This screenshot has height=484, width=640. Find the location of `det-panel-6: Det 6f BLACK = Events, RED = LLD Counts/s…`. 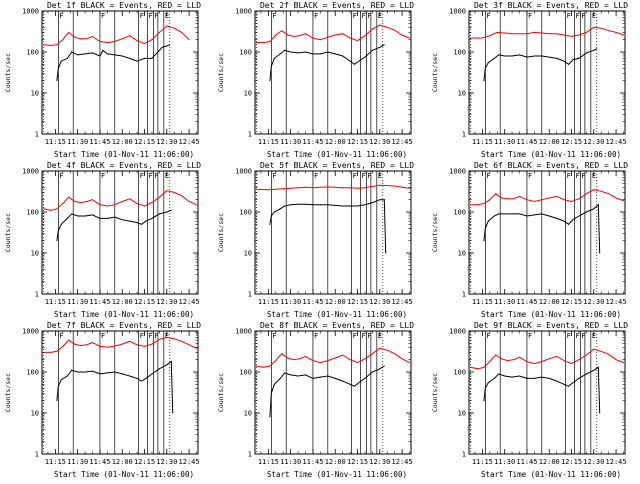

det-panel-6: Det 6f BLACK = Events, RED = LLD Counts/s… is located at coordinates (533, 240).